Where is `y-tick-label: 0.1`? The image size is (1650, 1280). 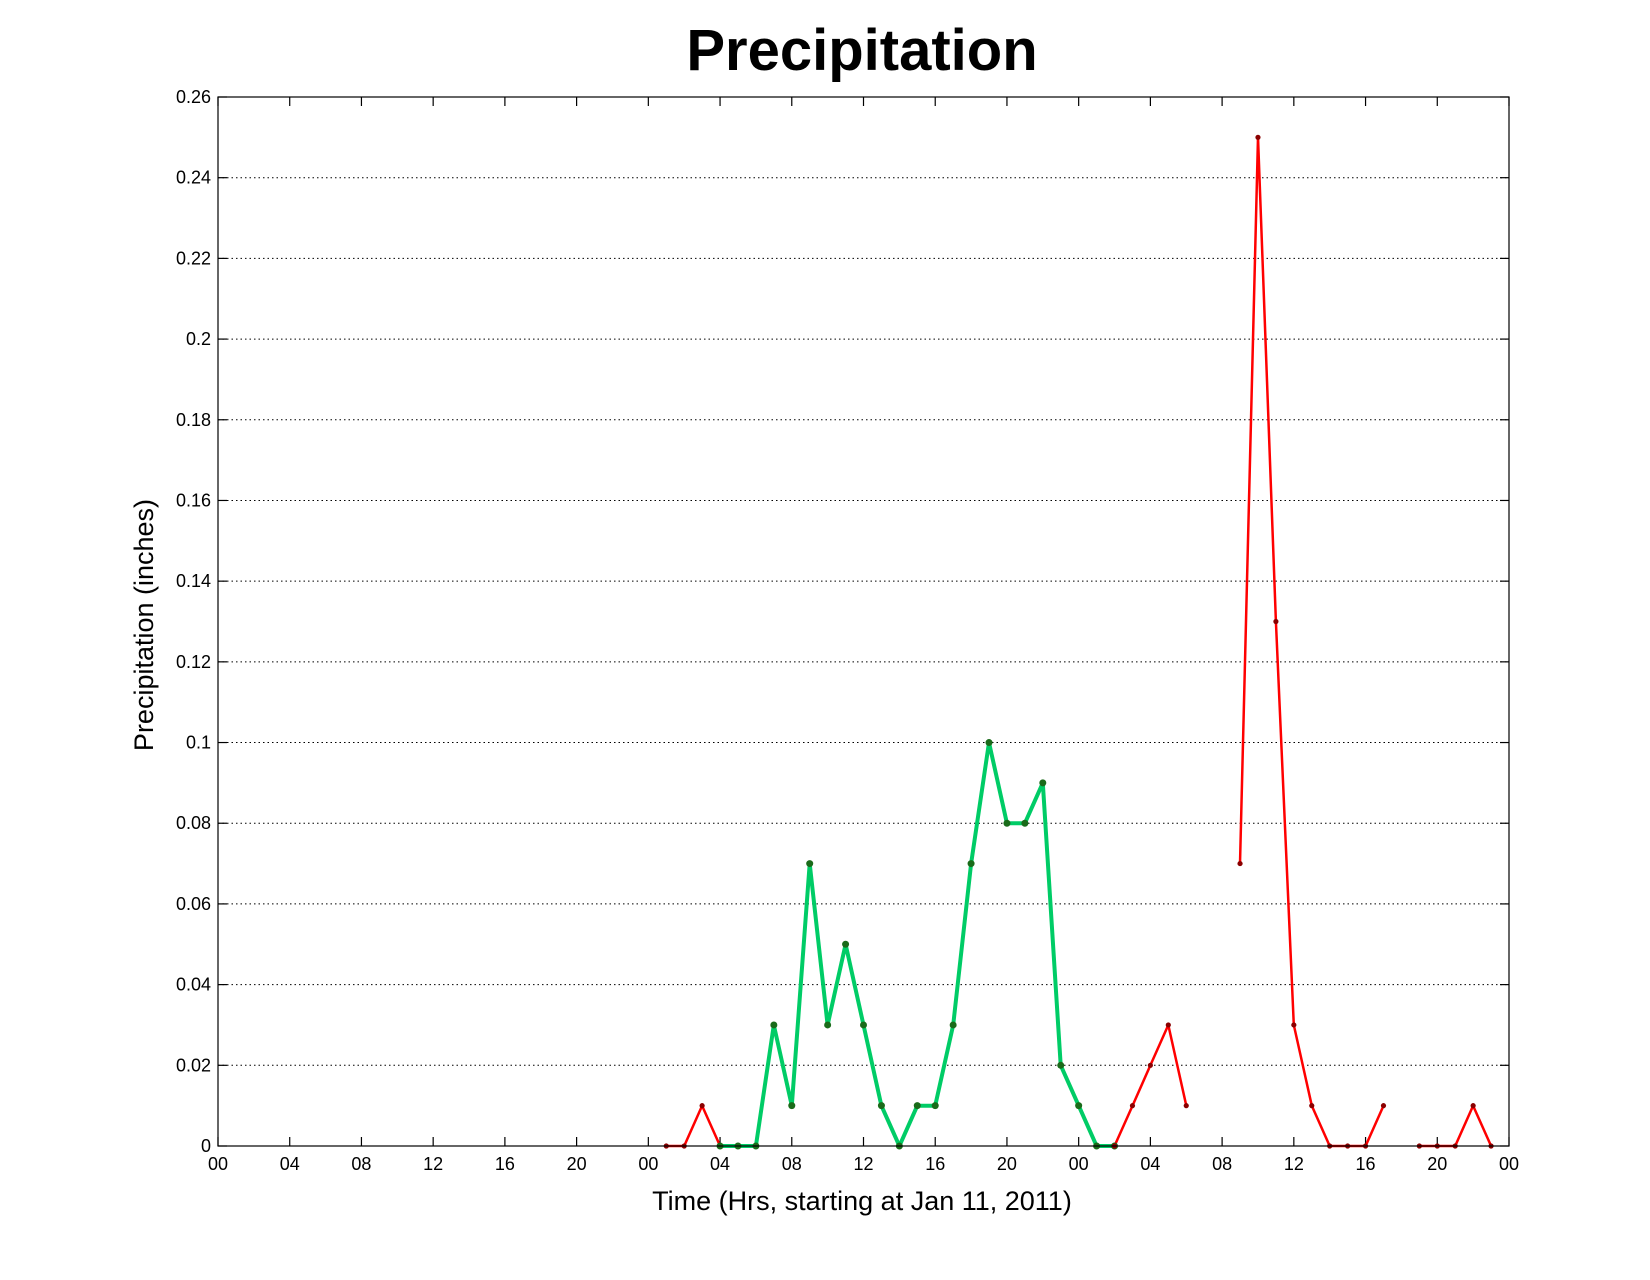 y-tick-label: 0.1 is located at coordinates (198, 743).